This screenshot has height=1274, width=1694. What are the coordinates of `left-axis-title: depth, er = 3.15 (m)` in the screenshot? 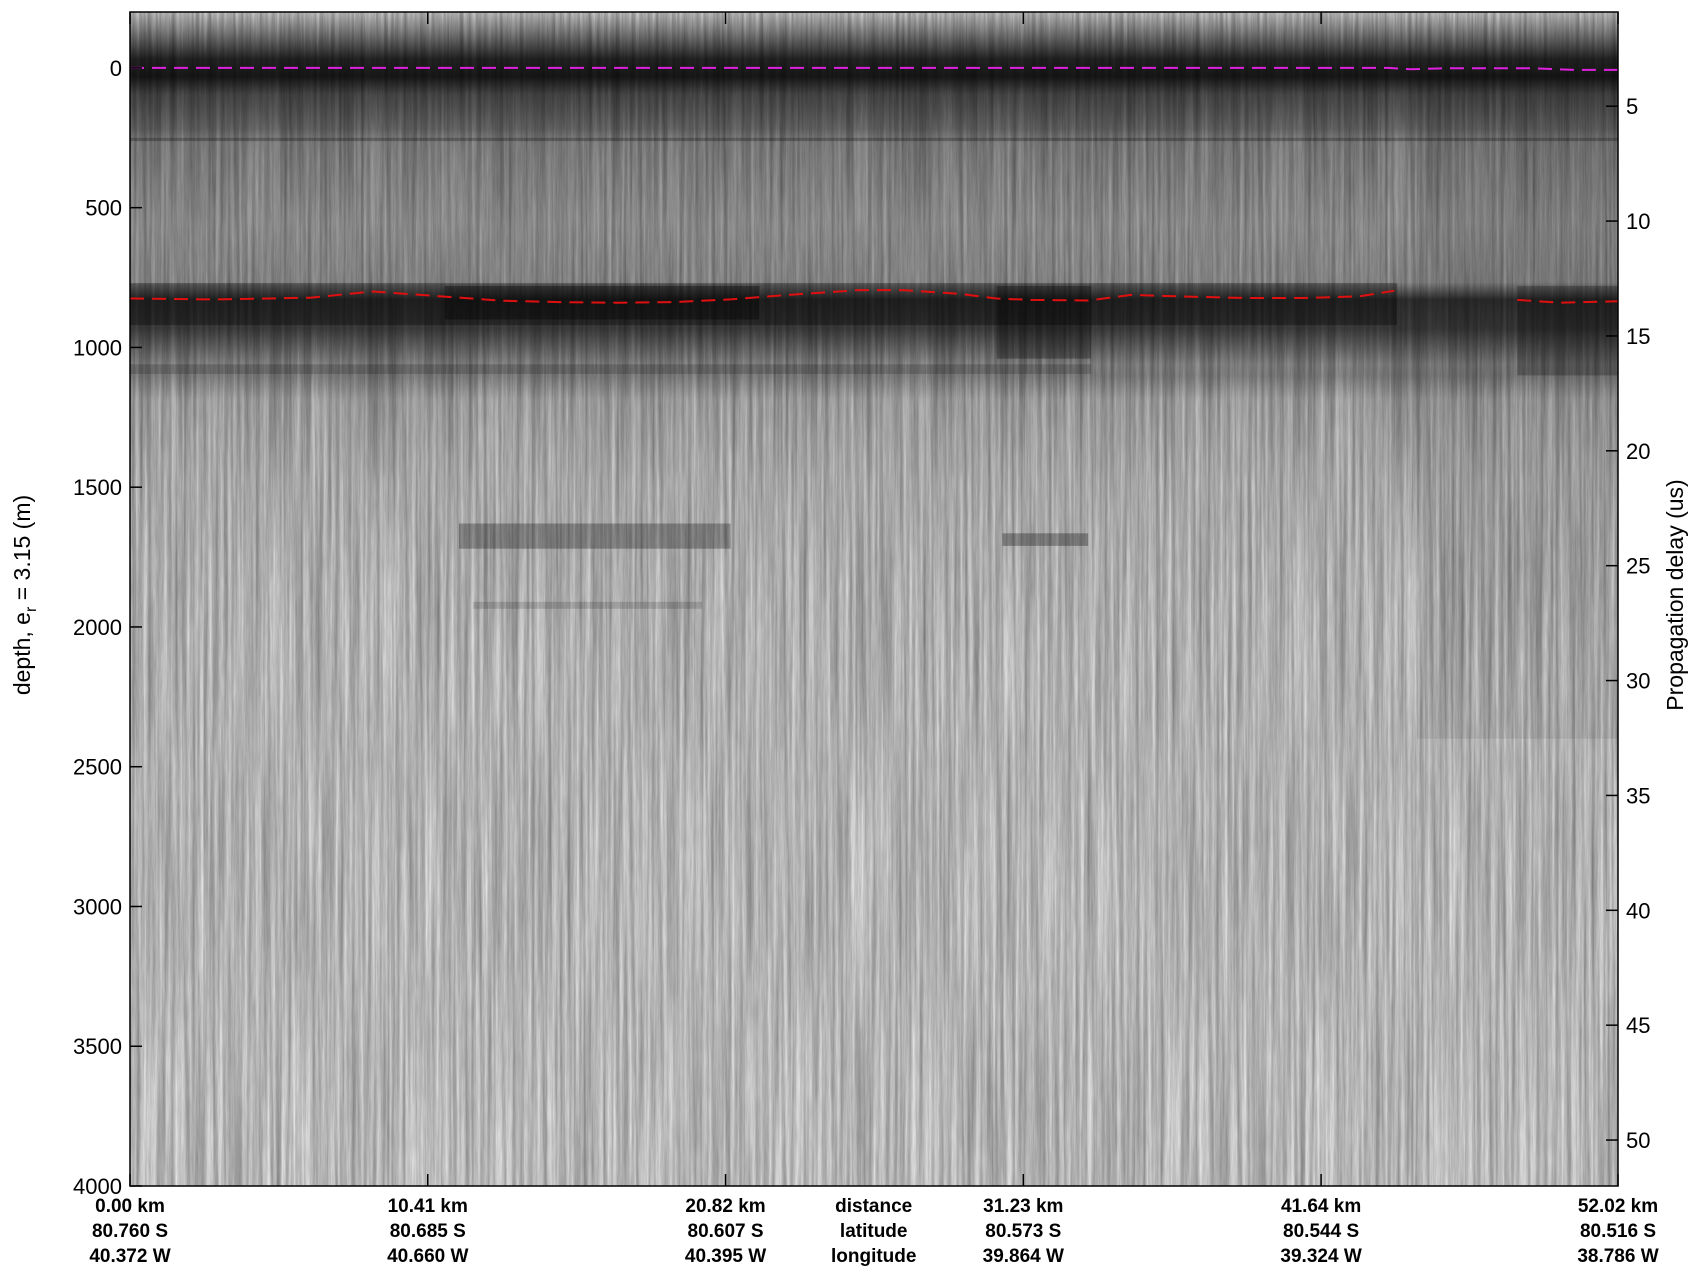 It's located at (24, 595).